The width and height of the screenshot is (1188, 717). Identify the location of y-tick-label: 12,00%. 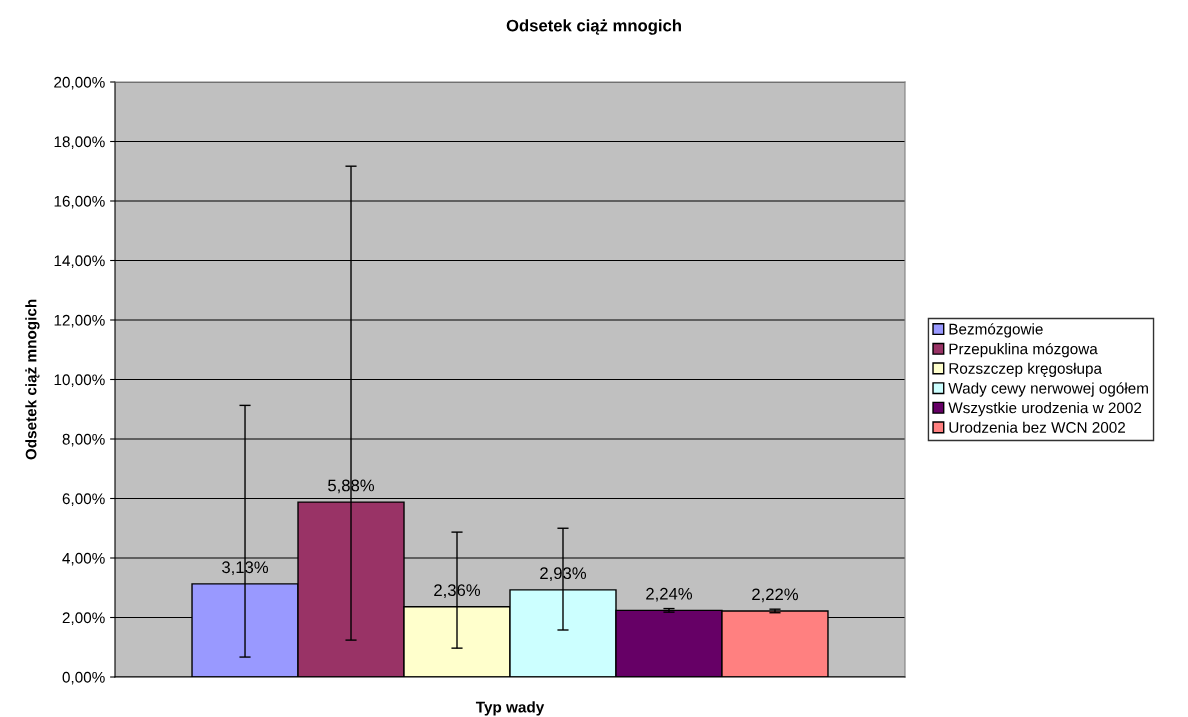
(79, 321).